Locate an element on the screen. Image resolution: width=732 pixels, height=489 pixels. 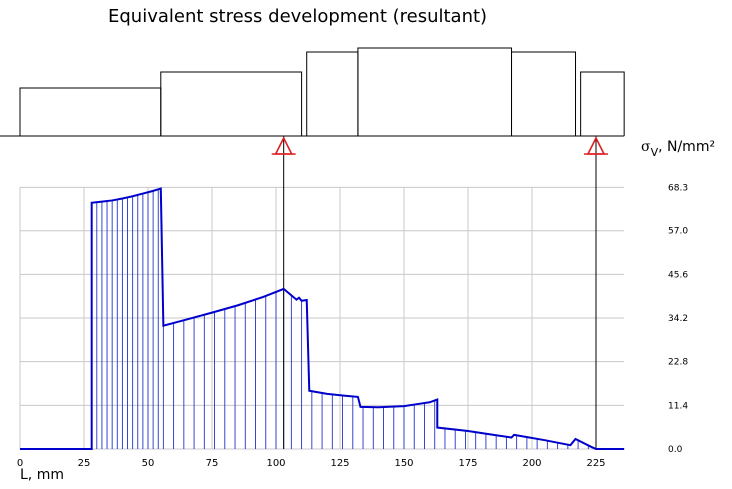
x-tick-label: 50 is located at coordinates (148, 463).